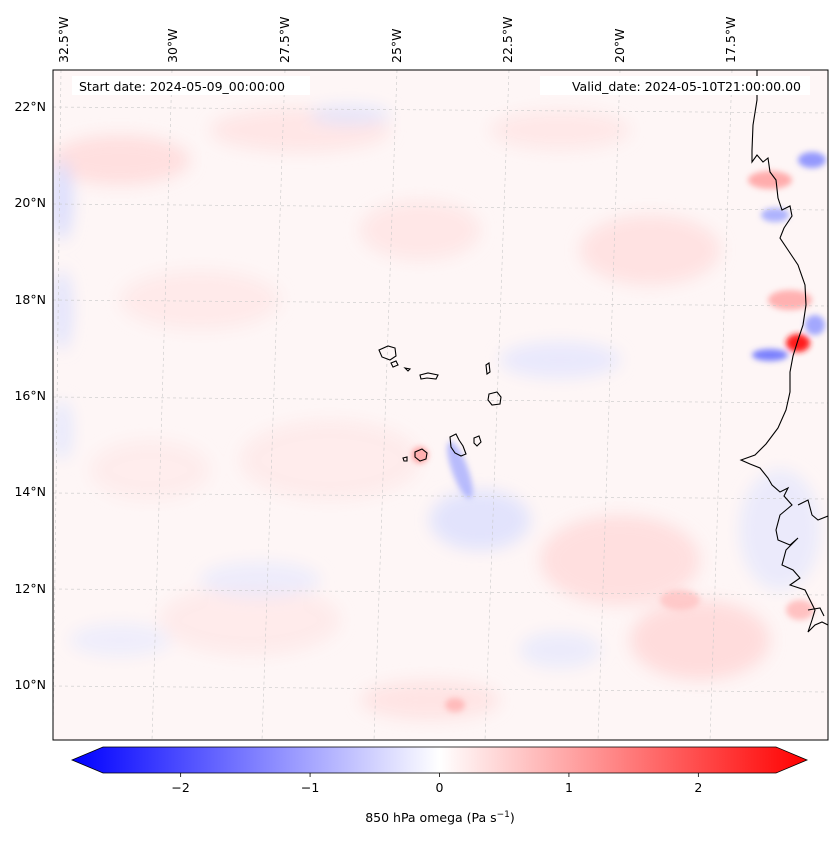 The image size is (837, 843). What do you see at coordinates (63, 40) in the screenshot?
I see `lon-label: 32.5°W` at bounding box center [63, 40].